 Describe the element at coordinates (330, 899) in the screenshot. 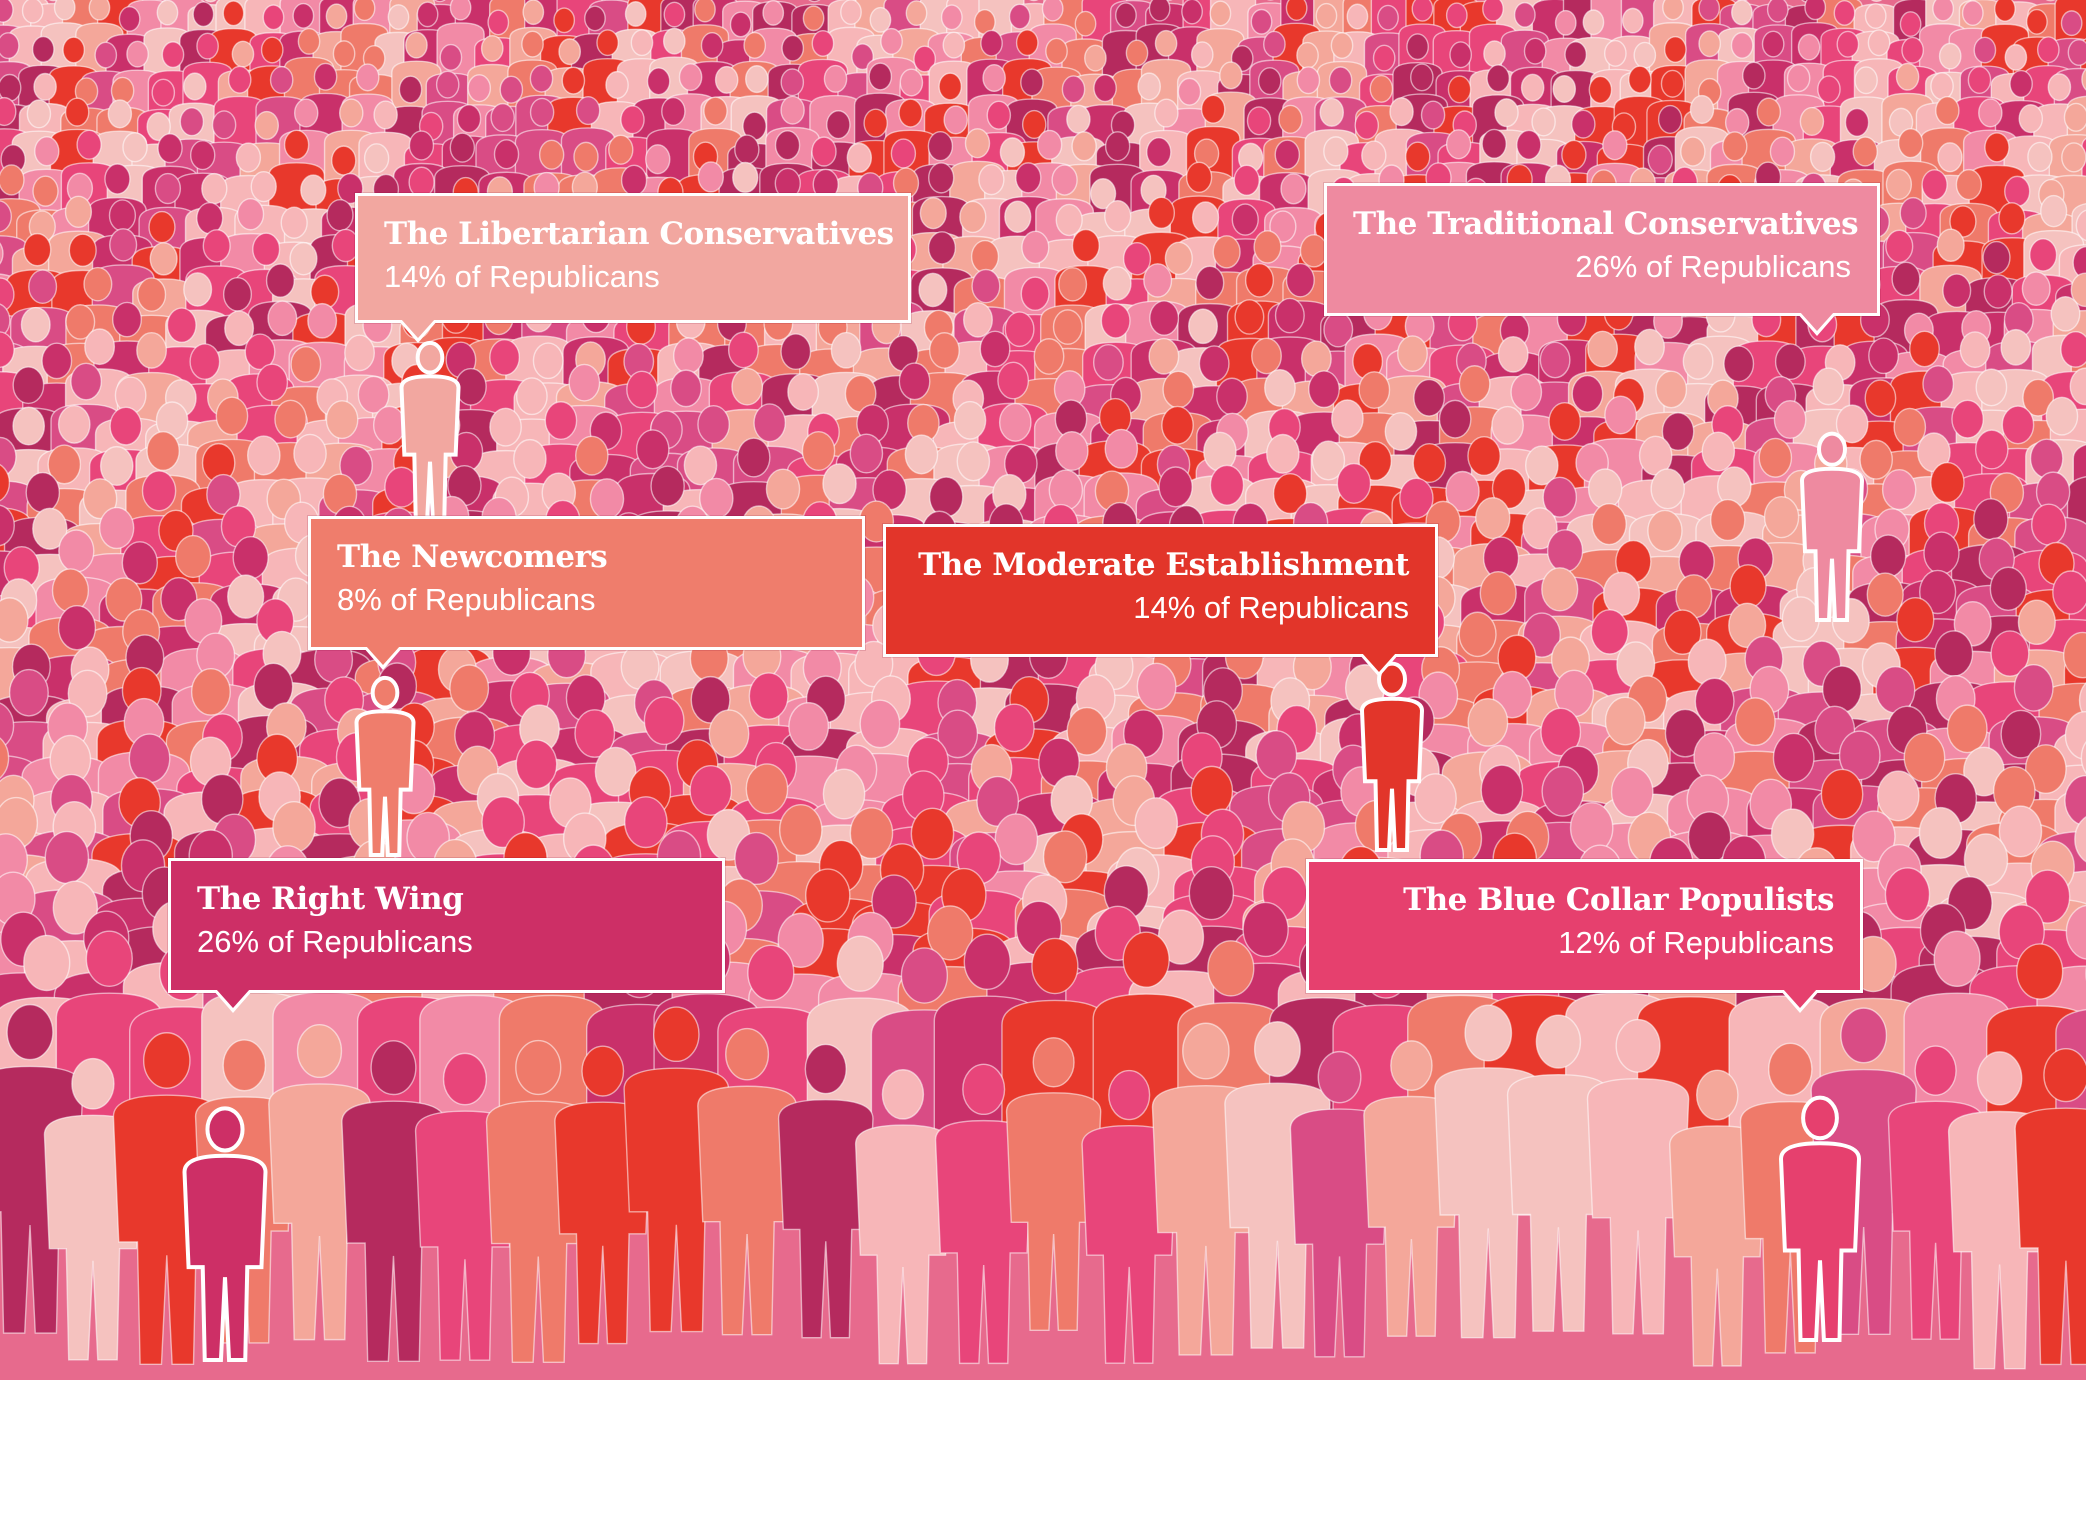

I see `callout-title: The Right Wing` at that location.